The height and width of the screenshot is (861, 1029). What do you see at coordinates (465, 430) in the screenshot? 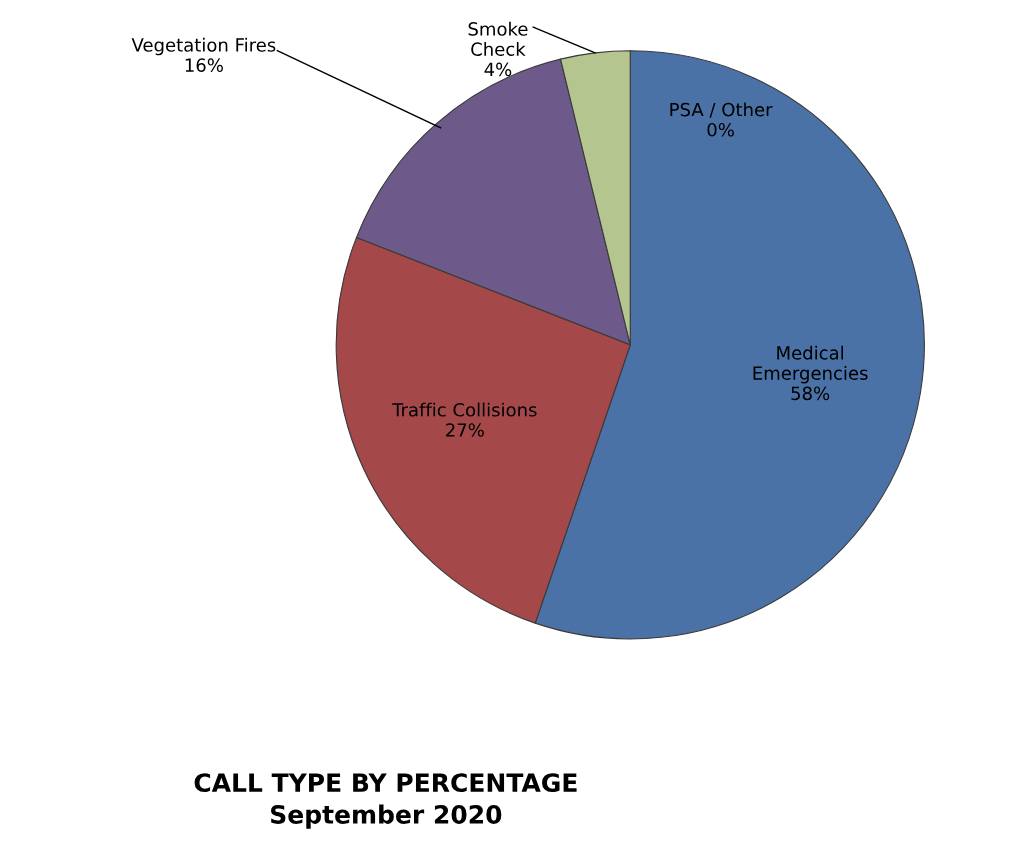
I see `data-label: 27%` at bounding box center [465, 430].